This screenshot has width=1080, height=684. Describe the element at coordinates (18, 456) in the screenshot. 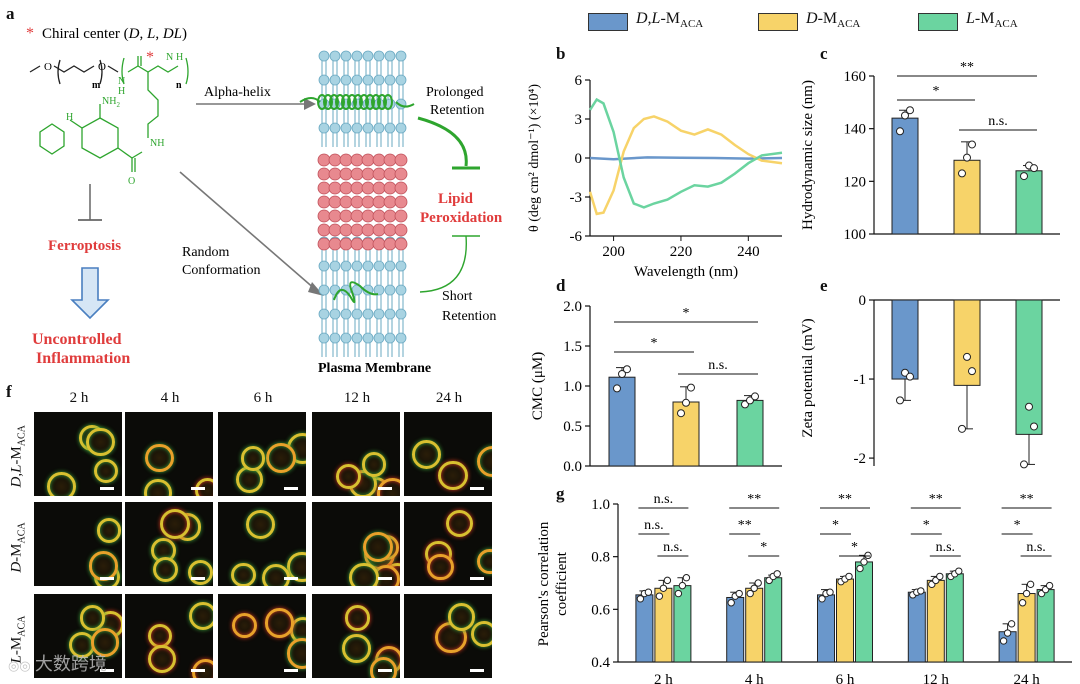

I see `row-label: D,L-MACA` at that location.